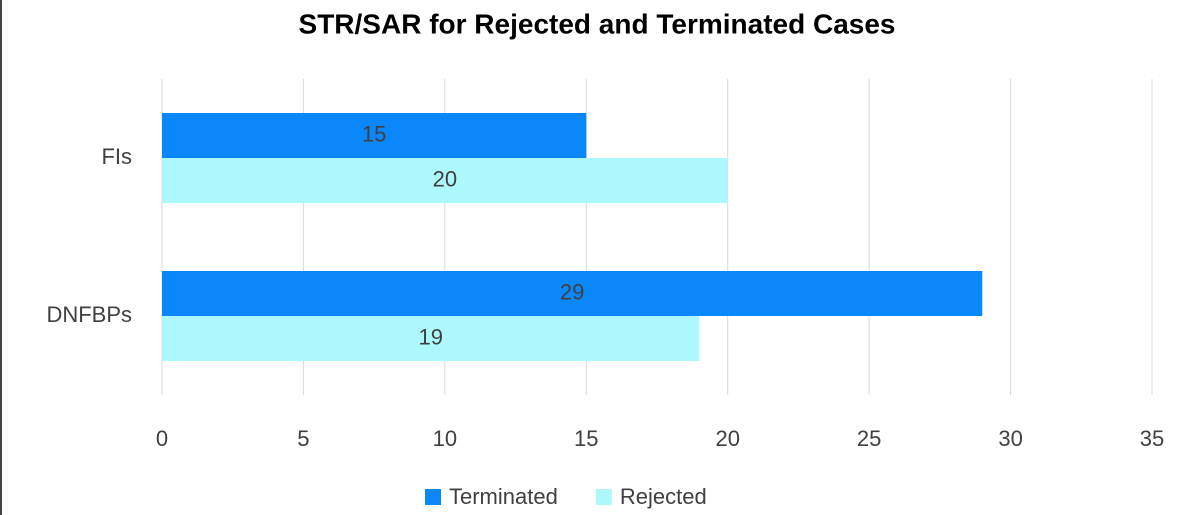  Describe the element at coordinates (727, 438) in the screenshot. I see `x-tick-label: 20` at that location.